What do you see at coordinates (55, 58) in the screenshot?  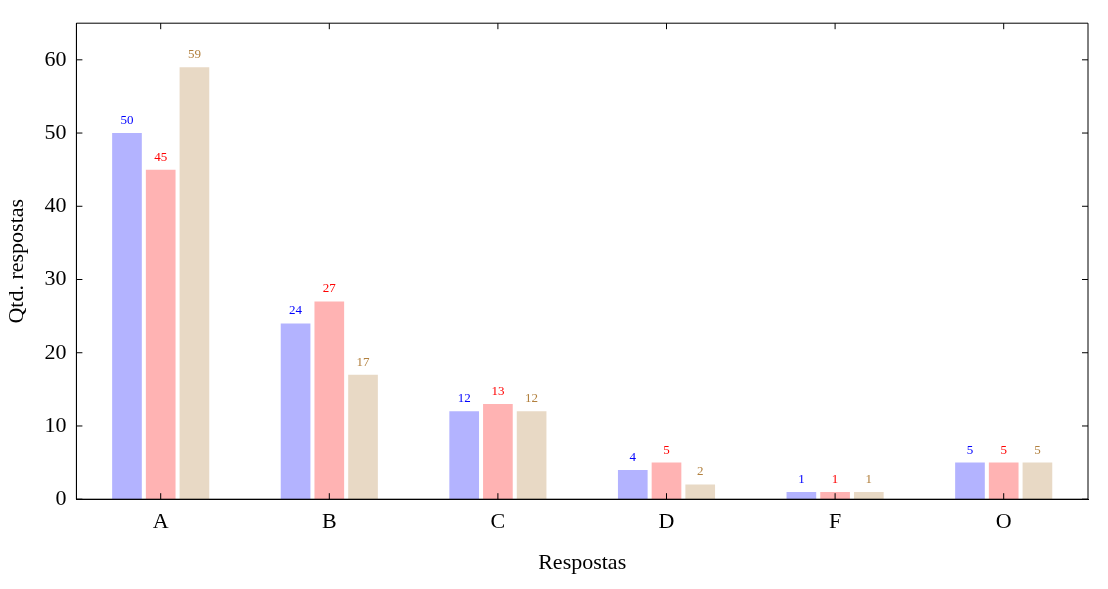 I see `y-tick-label: 60` at bounding box center [55, 58].